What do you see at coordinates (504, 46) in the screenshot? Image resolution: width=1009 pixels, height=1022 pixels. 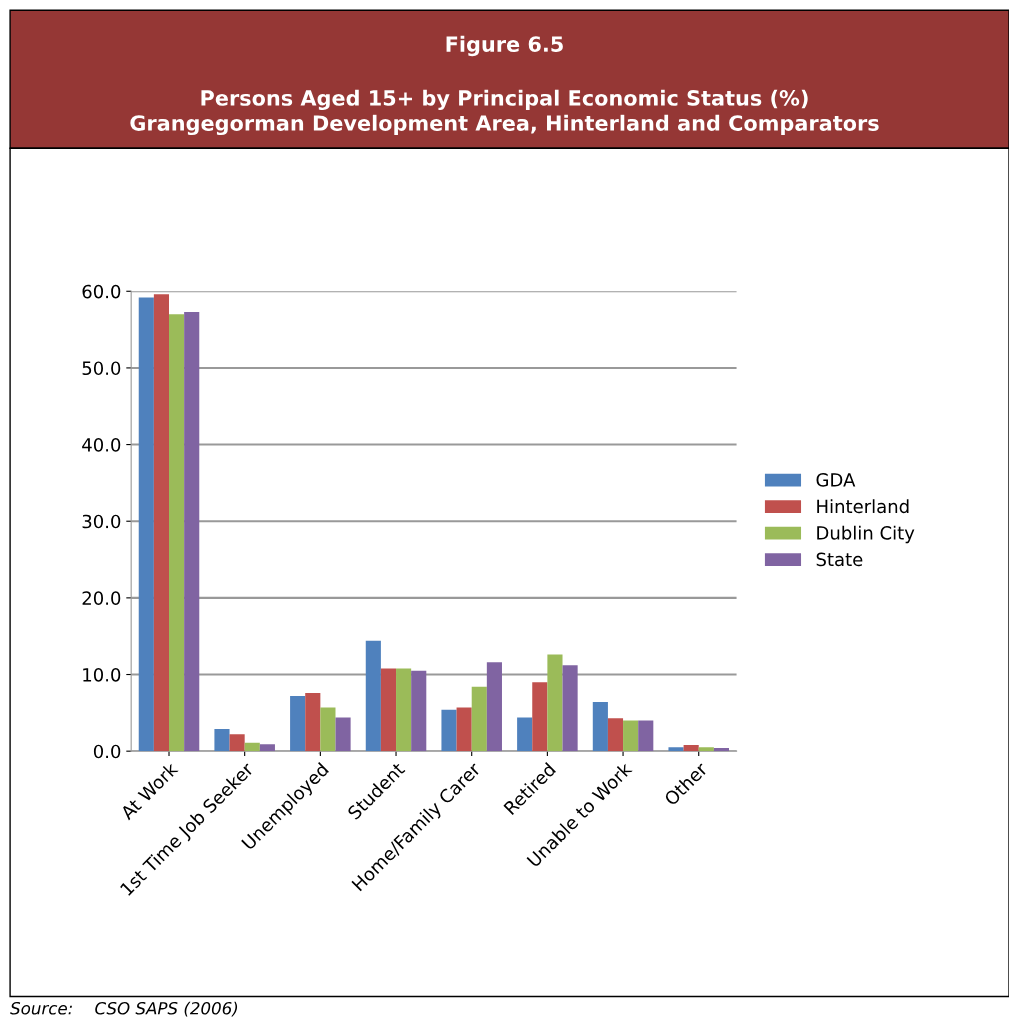 I see `chart-title: Figure 6.5` at bounding box center [504, 46].